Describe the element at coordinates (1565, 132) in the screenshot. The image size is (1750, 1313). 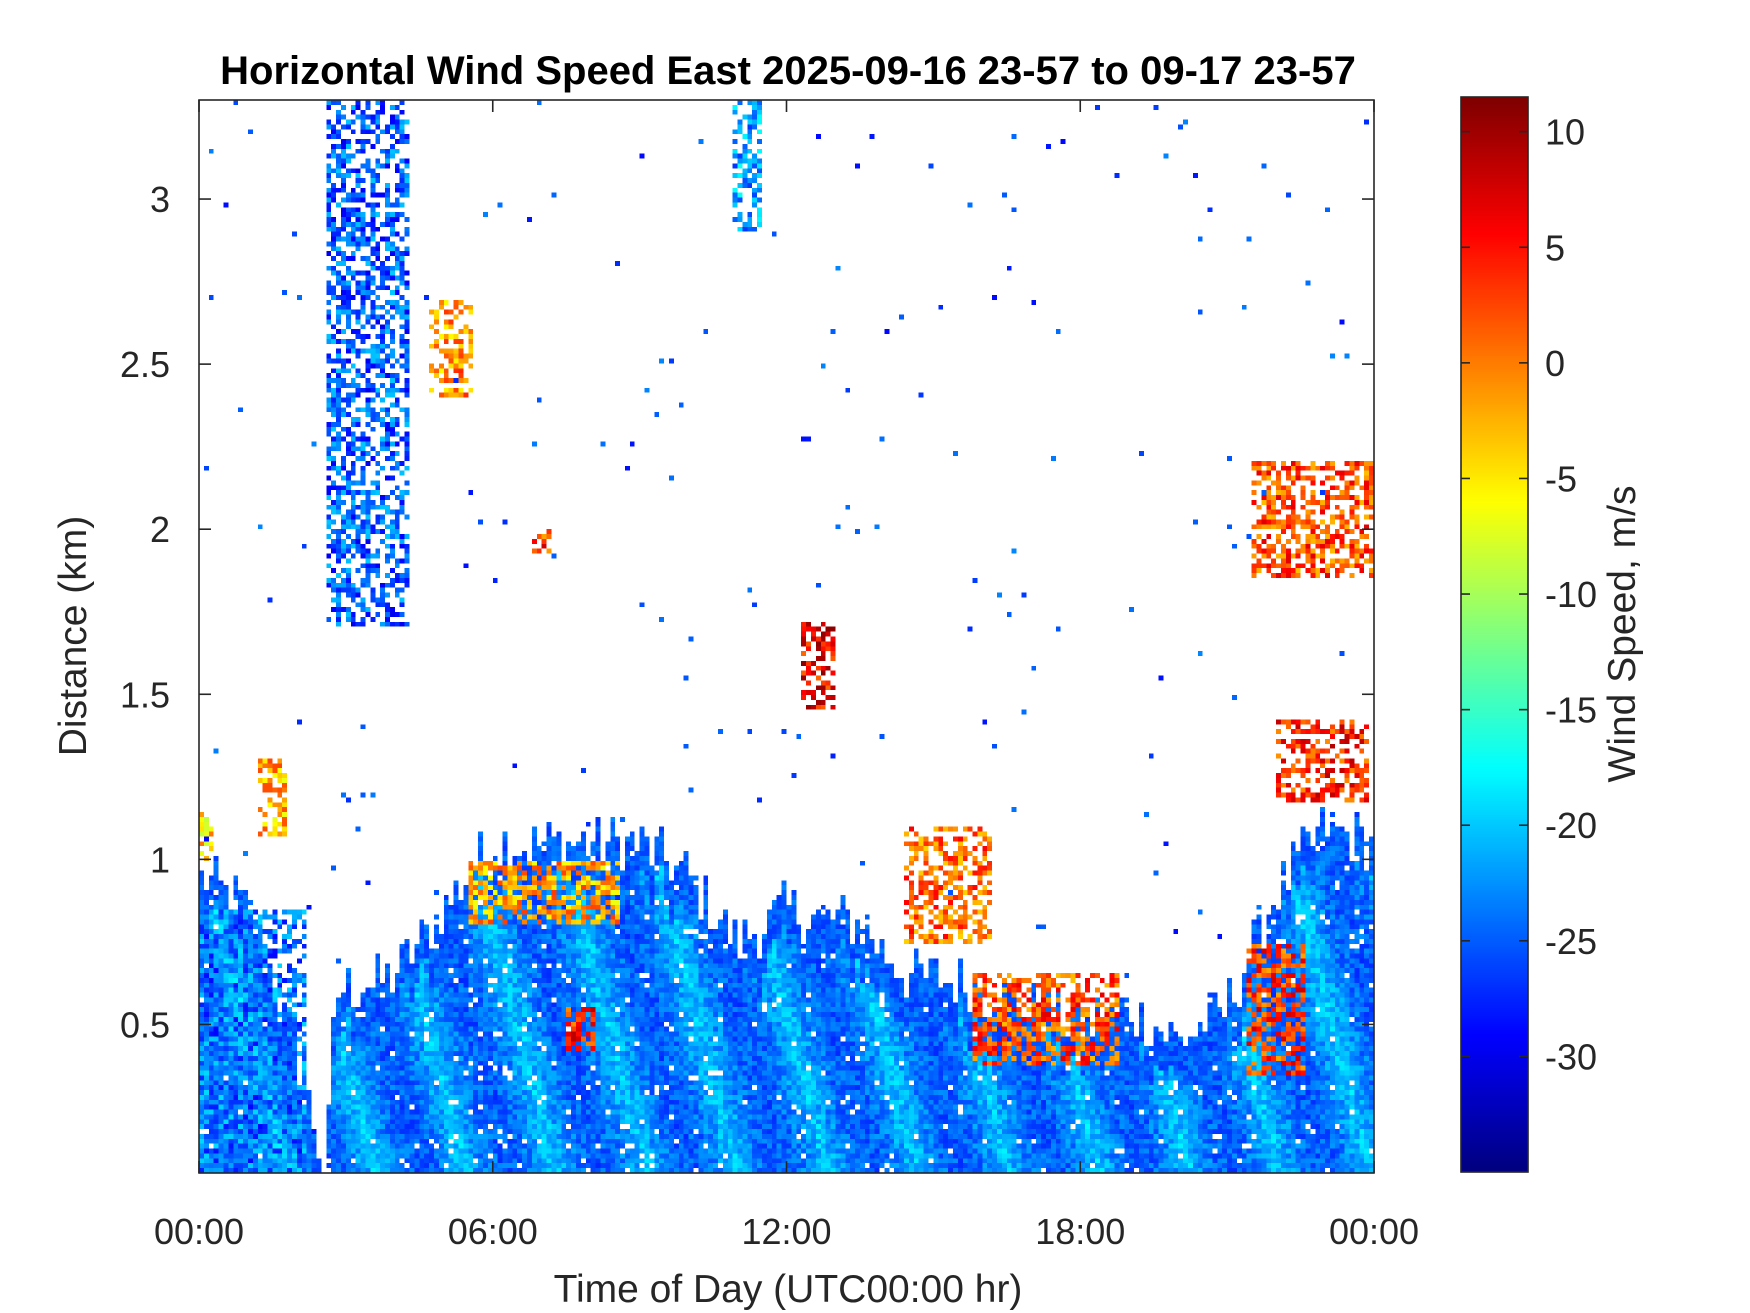
I see `colorbar-tick-label: 10` at that location.